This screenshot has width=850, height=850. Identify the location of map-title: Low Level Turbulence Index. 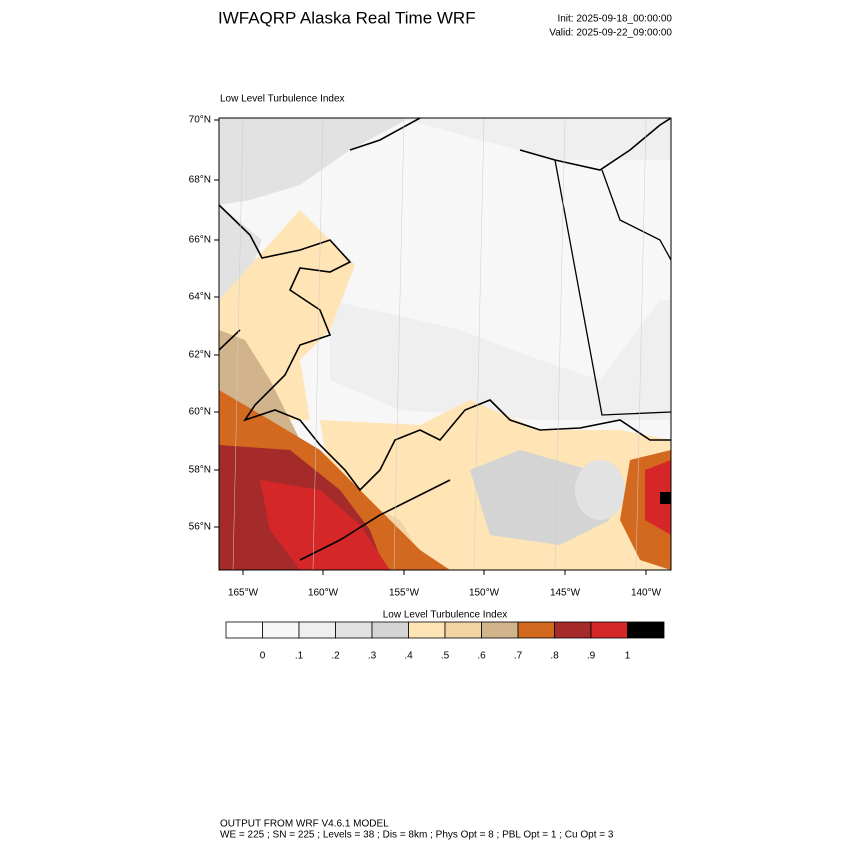
(282, 99).